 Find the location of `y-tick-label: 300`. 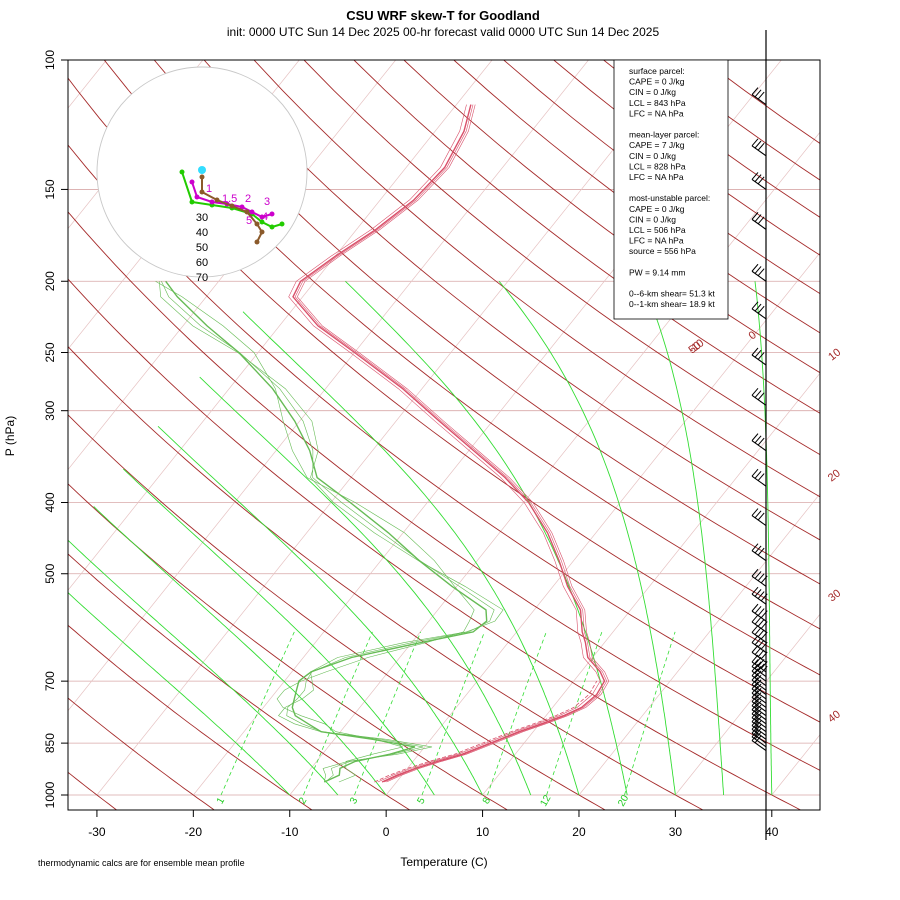

y-tick-label: 300 is located at coordinates (50, 410).